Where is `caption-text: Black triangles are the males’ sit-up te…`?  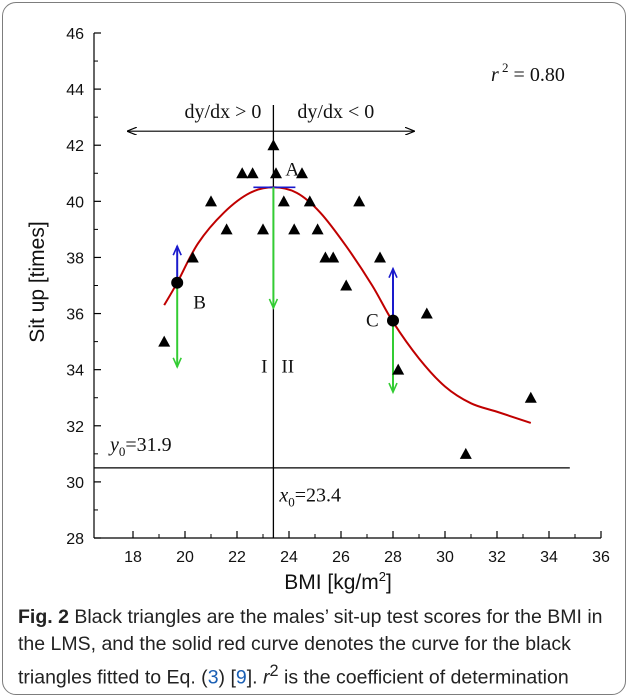 caption-text: Black triangles are the males’ sit-up te… is located at coordinates (310, 647).